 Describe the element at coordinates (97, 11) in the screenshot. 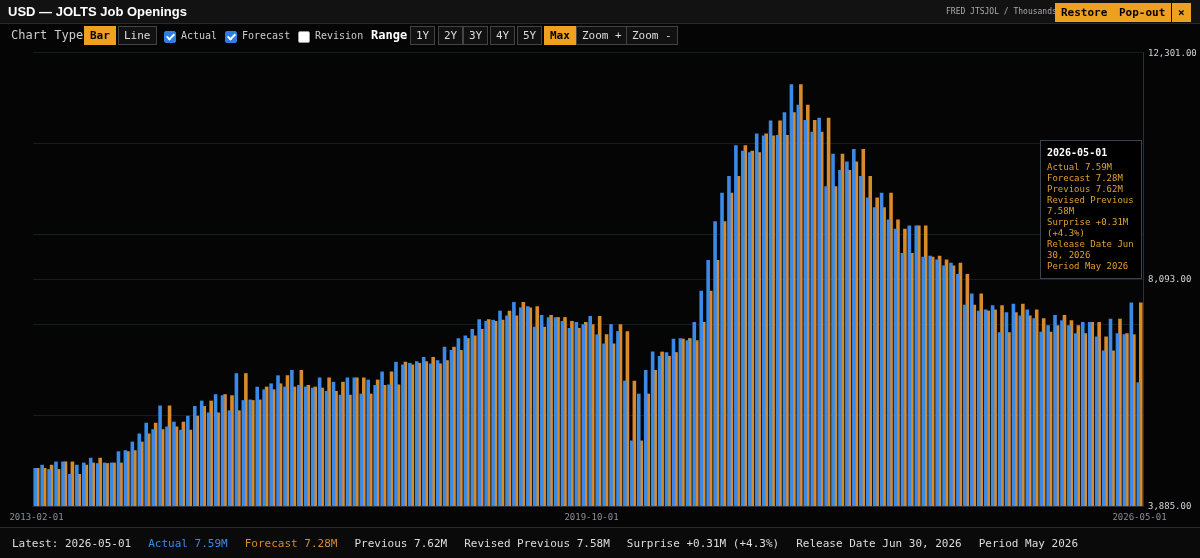

I see `chart-title: USD — JOLTS Job Openings` at that location.